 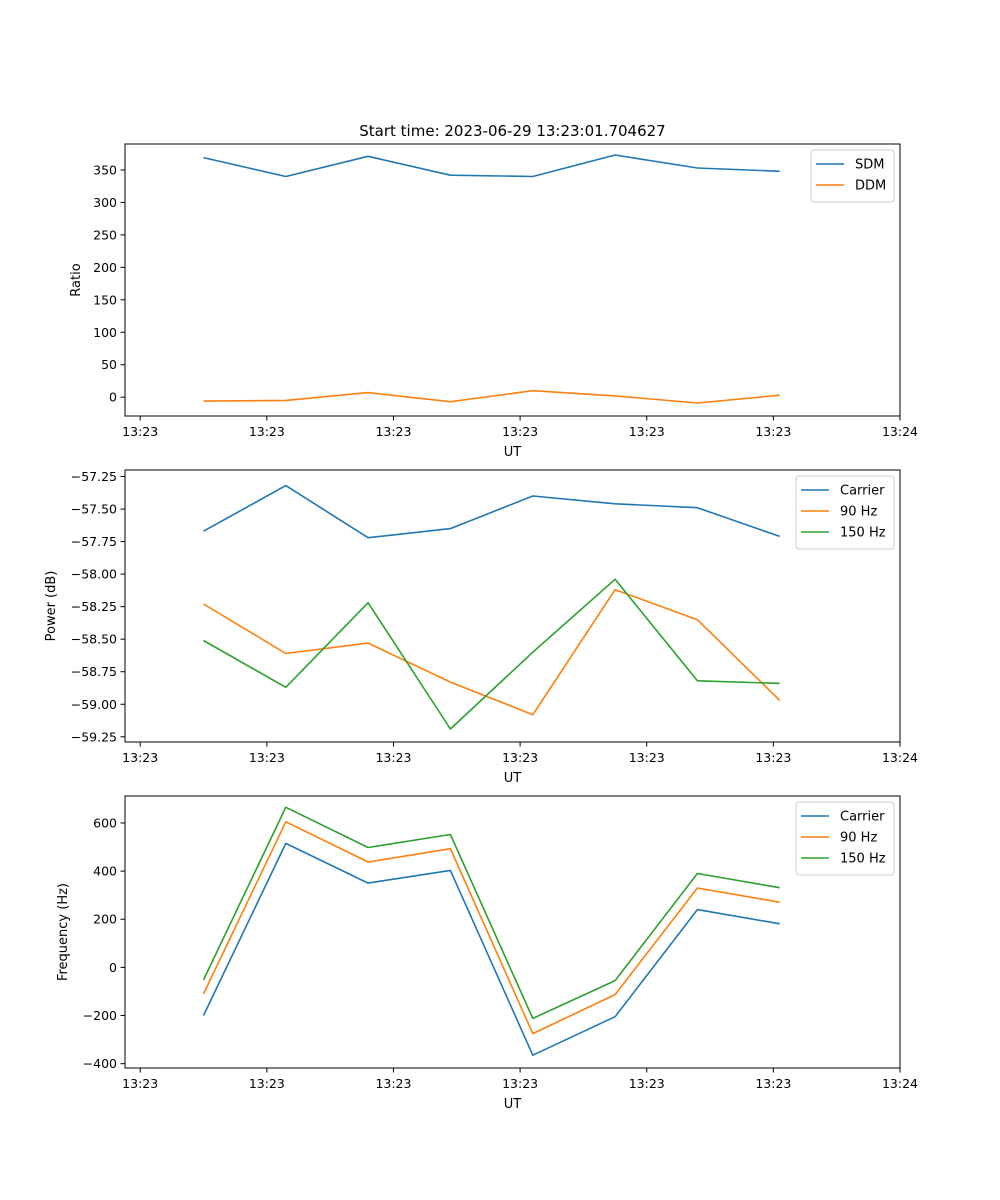 What do you see at coordinates (94, 574) in the screenshot?
I see `power-y-tick-label-5: −58.00` at bounding box center [94, 574].